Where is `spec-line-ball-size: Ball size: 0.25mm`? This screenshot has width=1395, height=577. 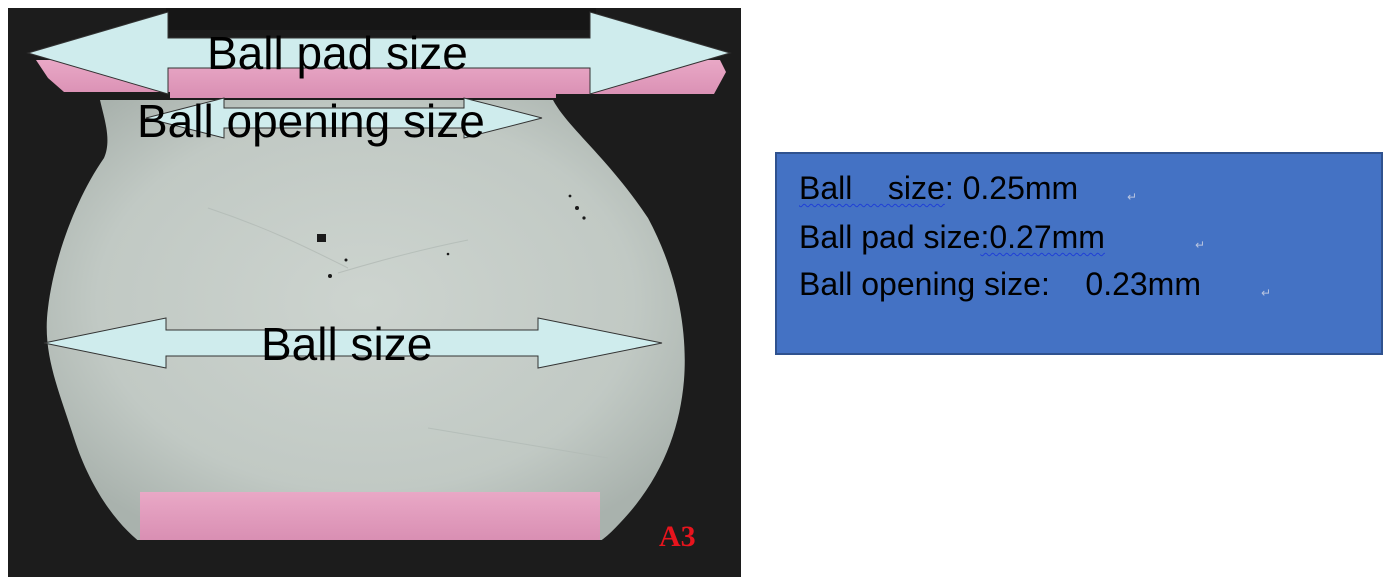 spec-line-ball-size: Ball size: 0.25mm is located at coordinates (938, 188).